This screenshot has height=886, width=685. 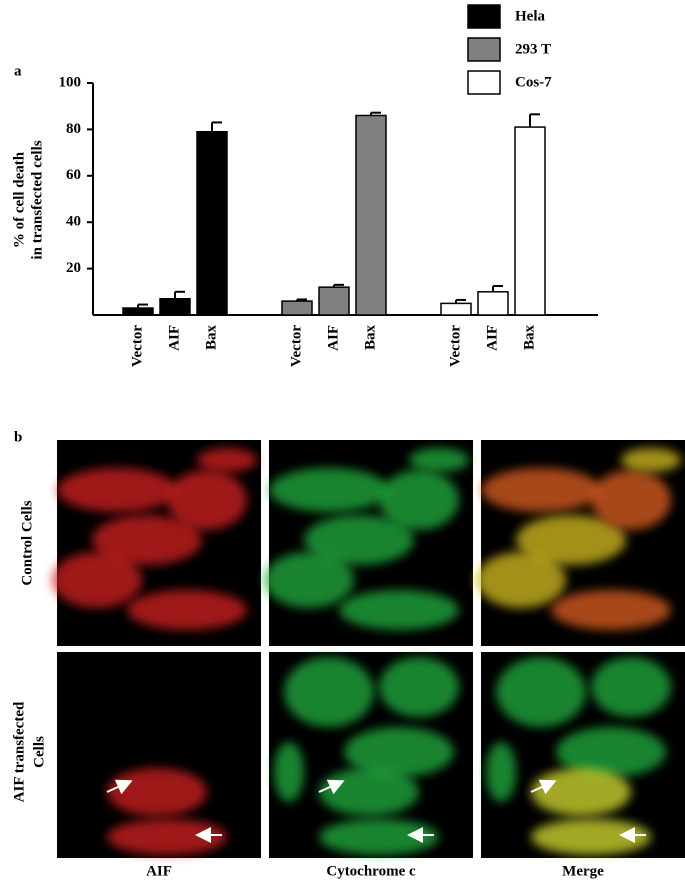 What do you see at coordinates (18, 437) in the screenshot?
I see `panel-label: b` at bounding box center [18, 437].